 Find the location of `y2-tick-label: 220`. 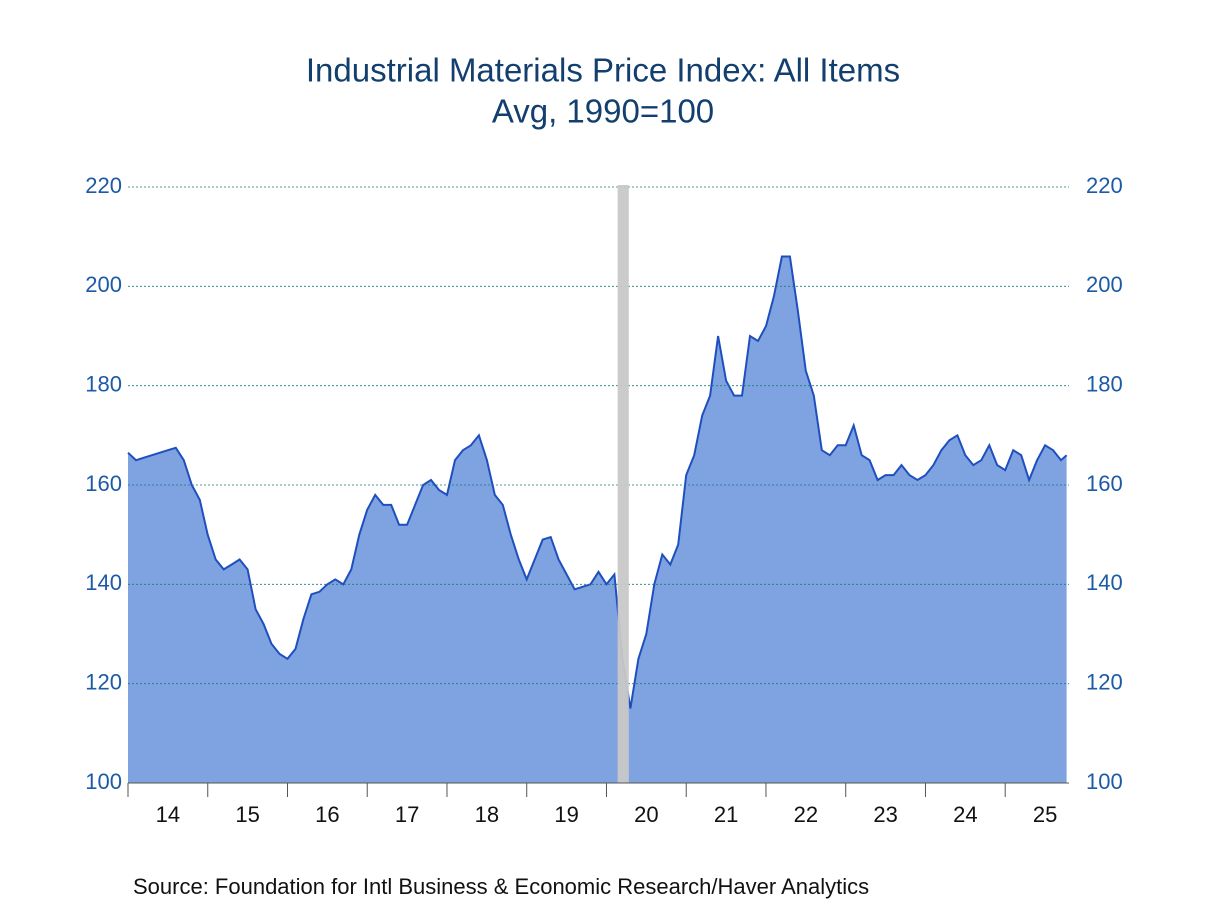

y2-tick-label: 220 is located at coordinates (1104, 185).